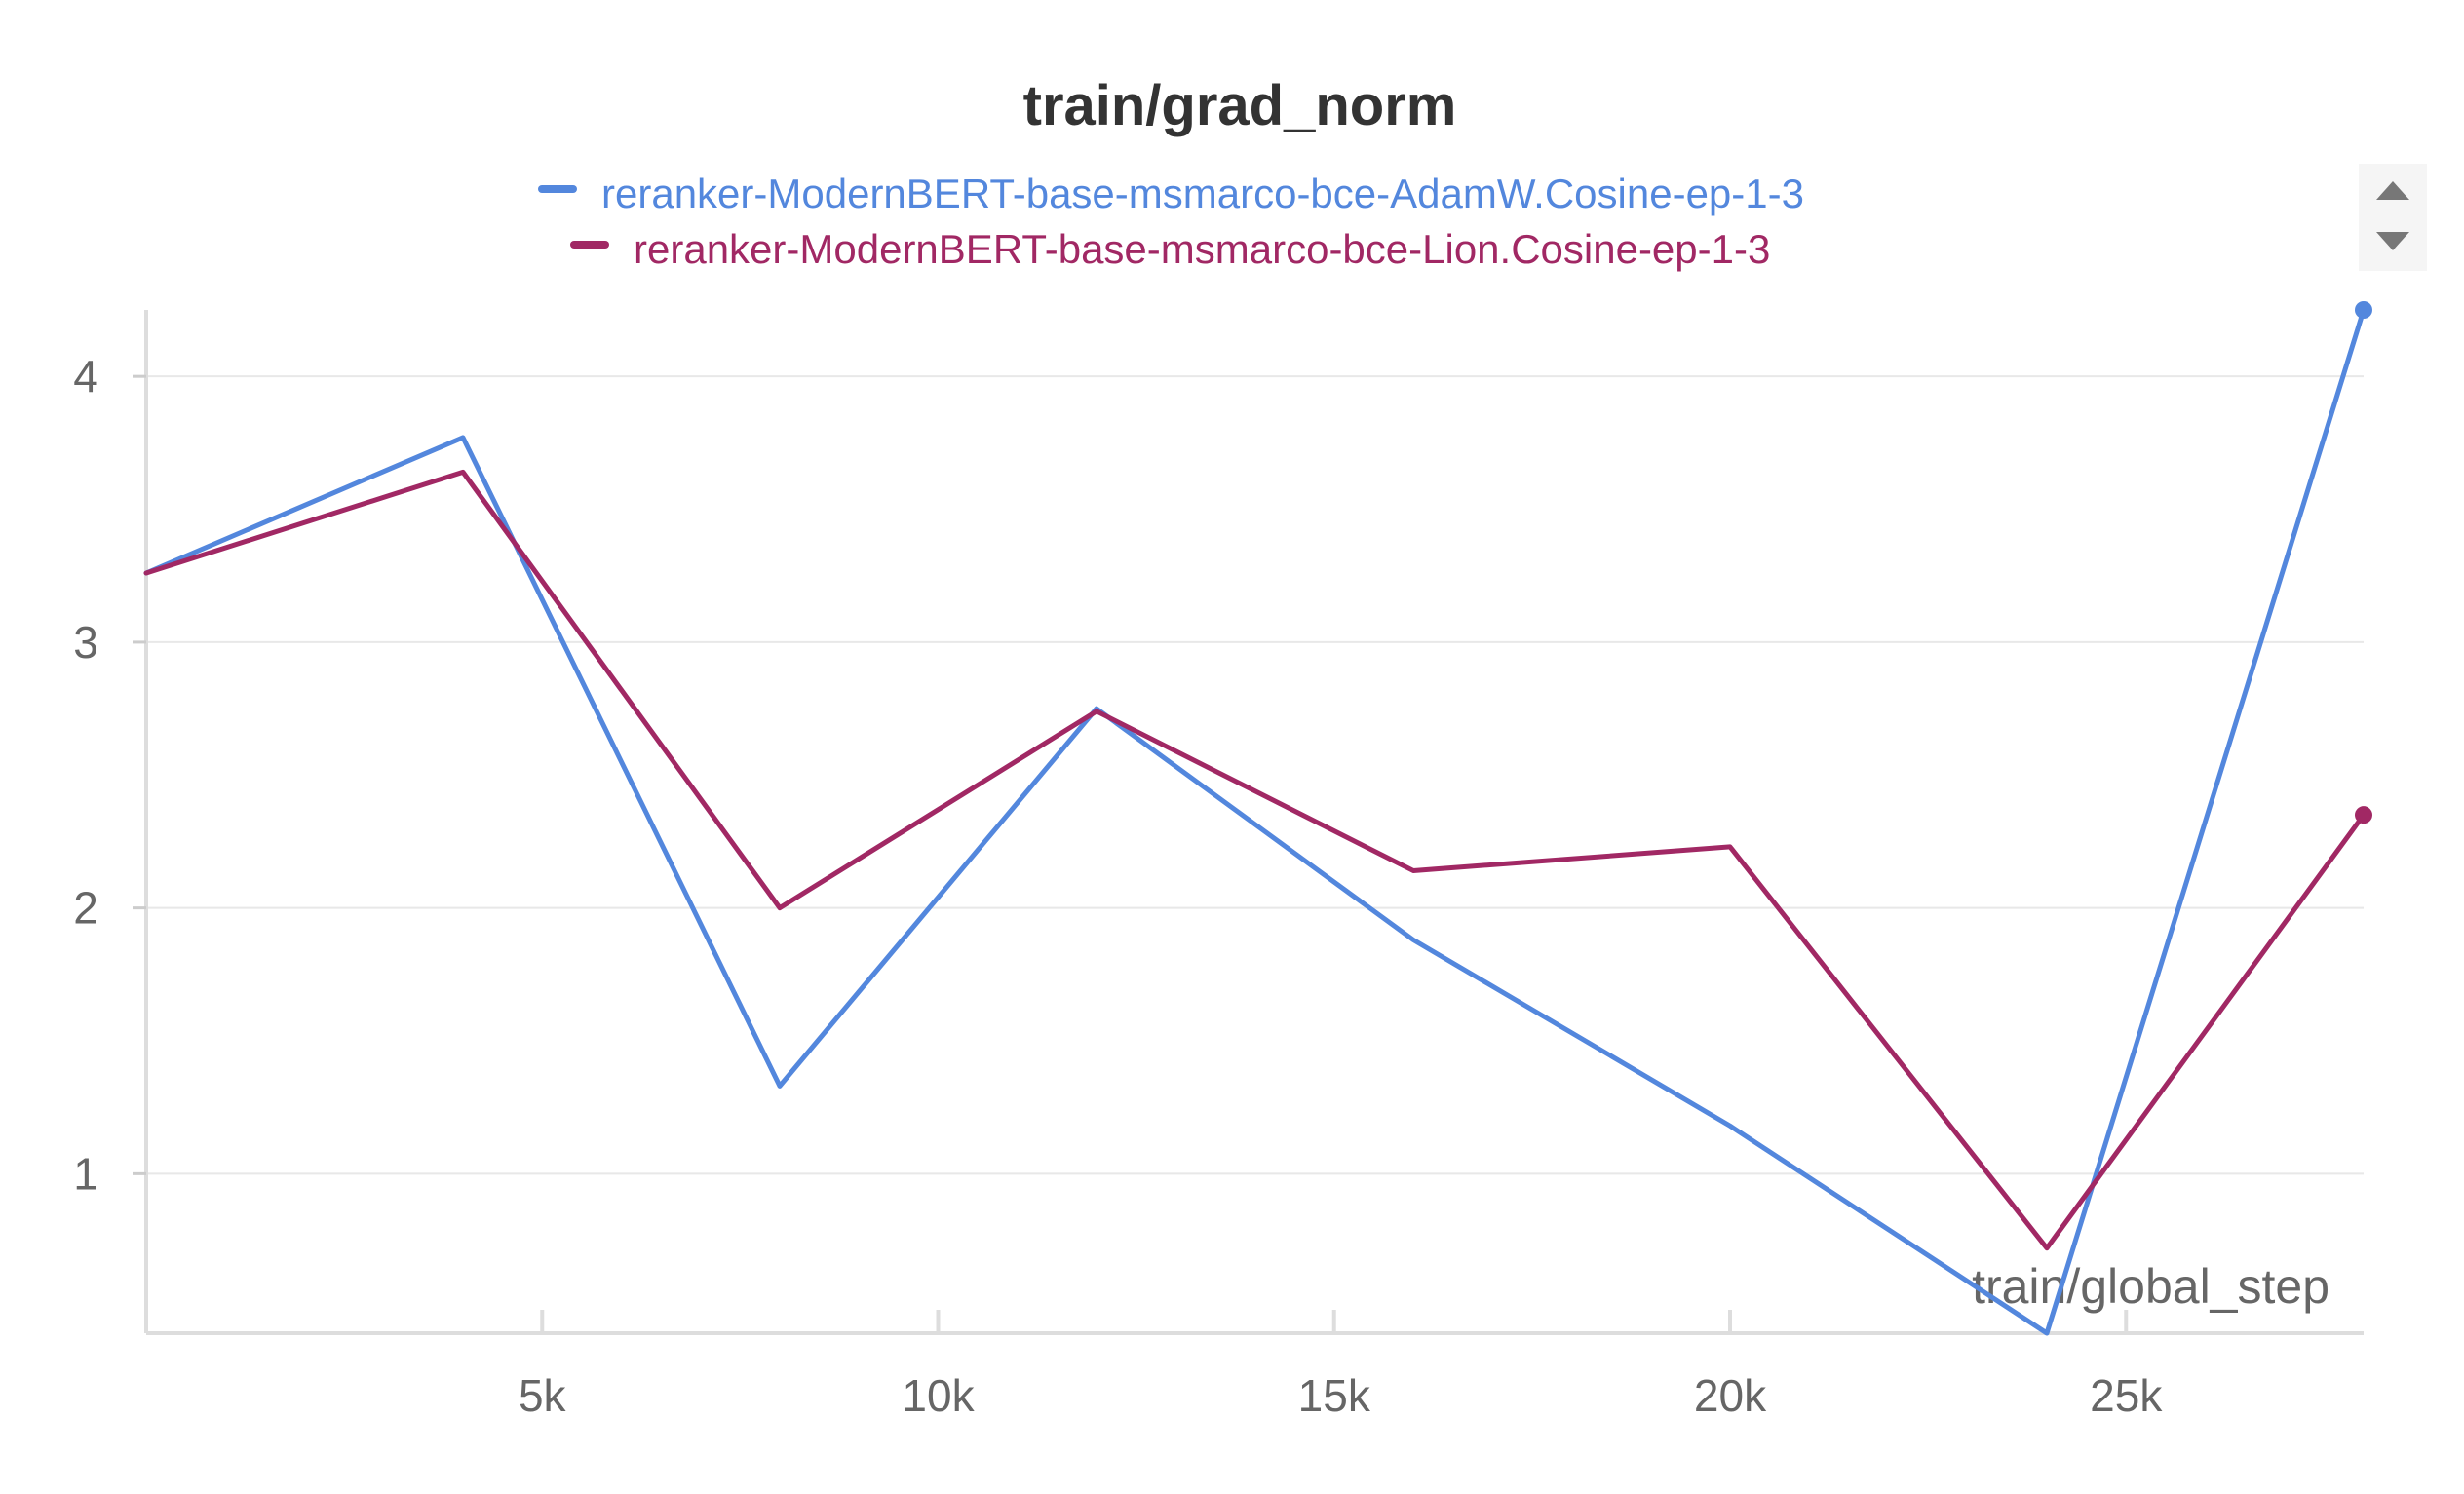  What do you see at coordinates (85, 642) in the screenshot?
I see `y-tick-label-3: 3` at bounding box center [85, 642].